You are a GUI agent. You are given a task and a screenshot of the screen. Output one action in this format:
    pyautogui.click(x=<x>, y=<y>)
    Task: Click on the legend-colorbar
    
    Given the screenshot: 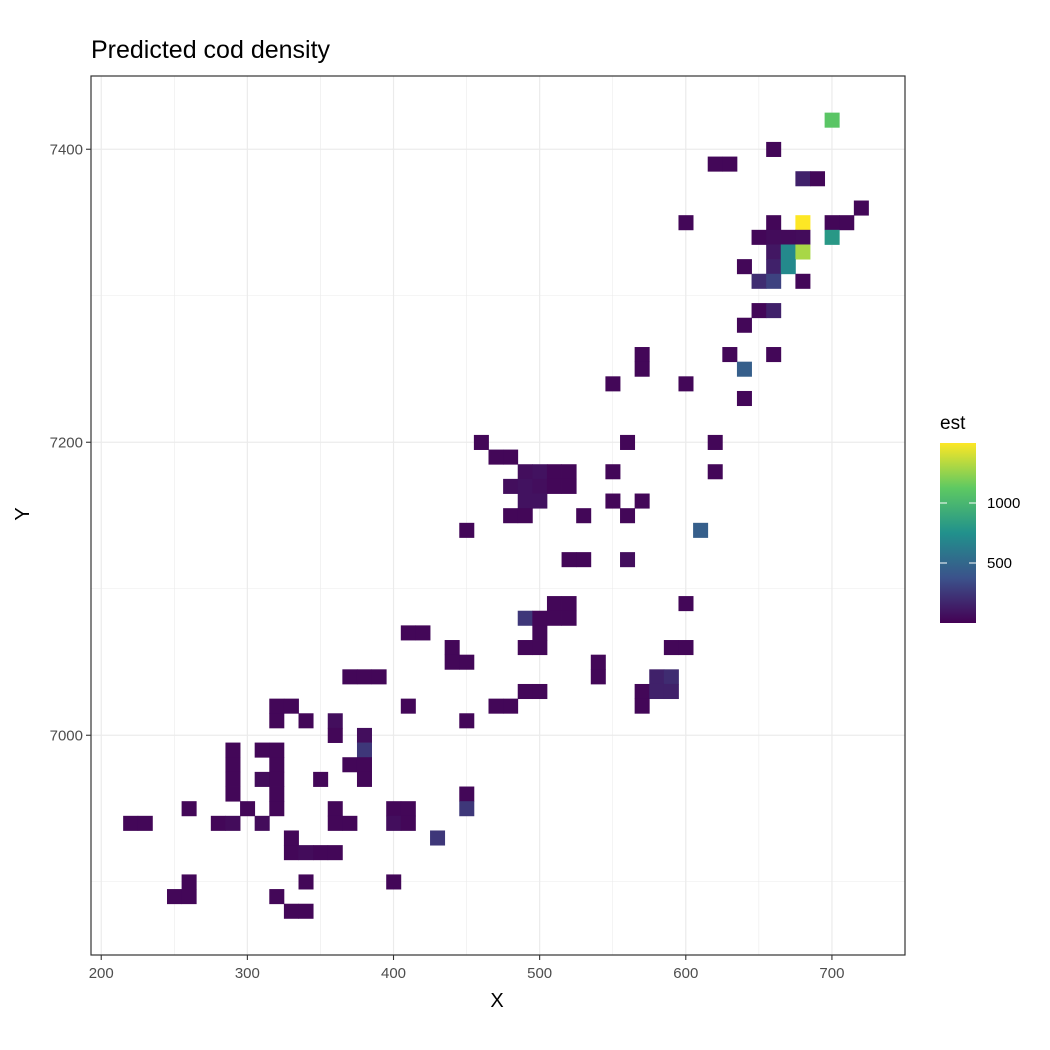 What is the action you would take?
    pyautogui.click(x=958, y=533)
    